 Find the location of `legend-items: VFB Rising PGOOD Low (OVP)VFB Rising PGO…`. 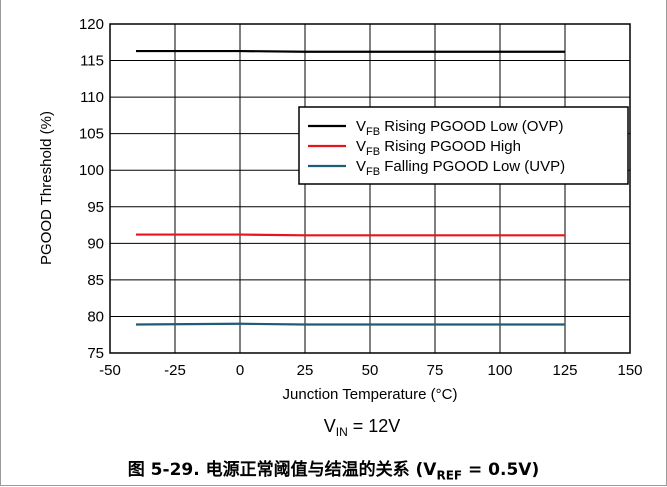

legend-items: VFB Rising PGOOD Low (OVP)VFB Rising PGO… is located at coordinates (436, 148).